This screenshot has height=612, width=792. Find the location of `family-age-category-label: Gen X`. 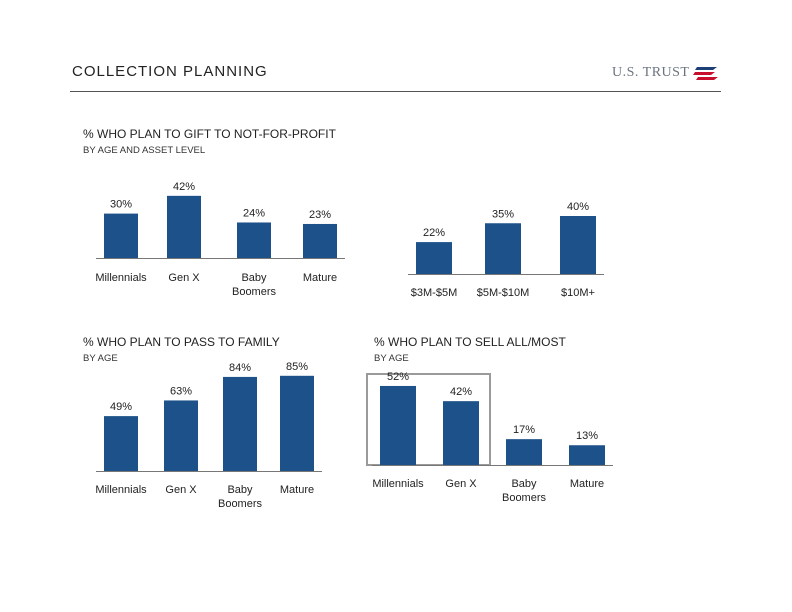

family-age-category-label: Gen X is located at coordinates (181, 490).